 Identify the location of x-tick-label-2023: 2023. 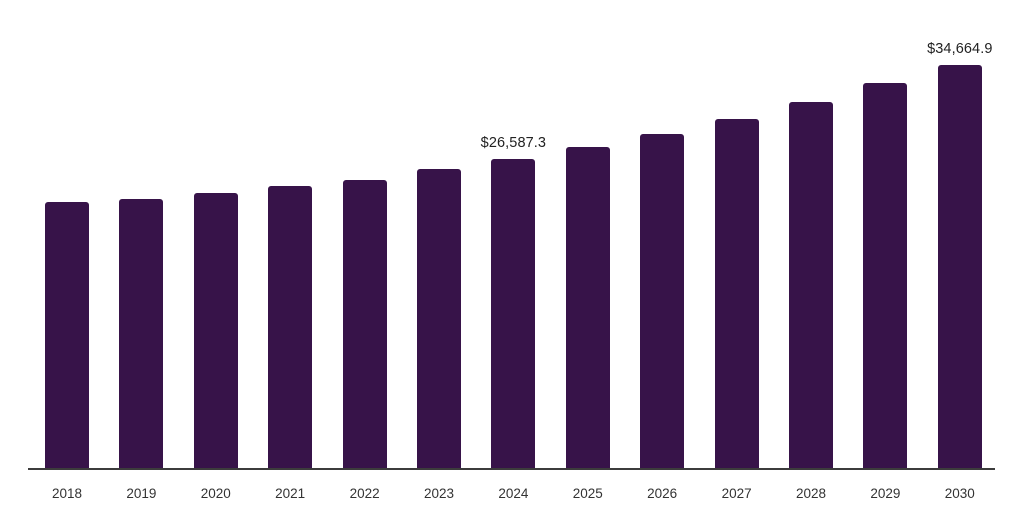
(439, 493).